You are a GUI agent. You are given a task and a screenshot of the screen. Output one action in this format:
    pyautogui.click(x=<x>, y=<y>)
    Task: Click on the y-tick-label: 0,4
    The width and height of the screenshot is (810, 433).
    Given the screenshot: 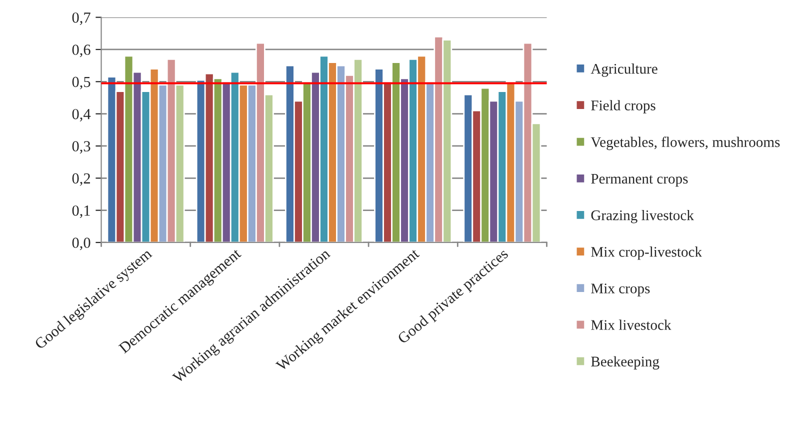 What is the action you would take?
    pyautogui.click(x=81, y=115)
    